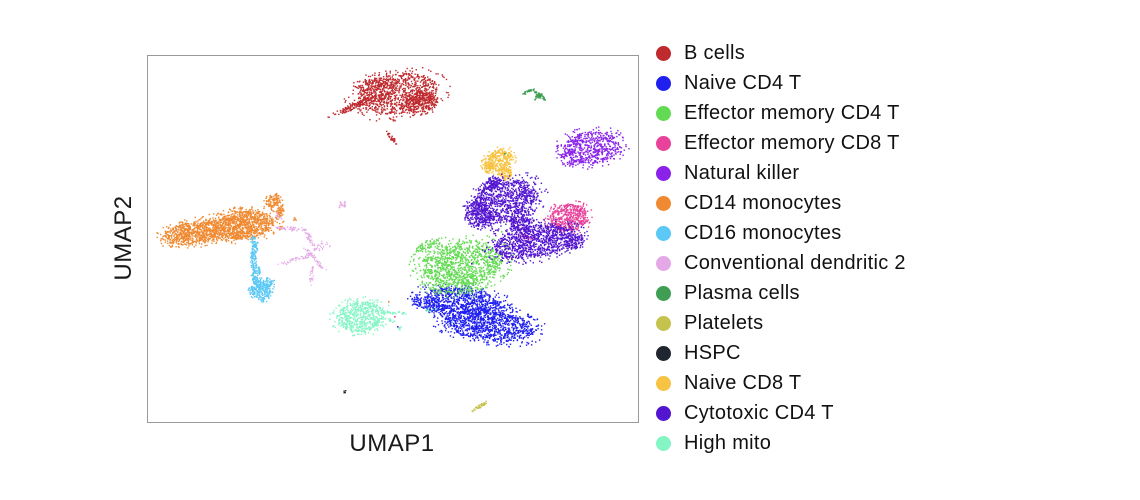  I want to click on legend-item-6: CD16 monocytes, so click(781, 233).